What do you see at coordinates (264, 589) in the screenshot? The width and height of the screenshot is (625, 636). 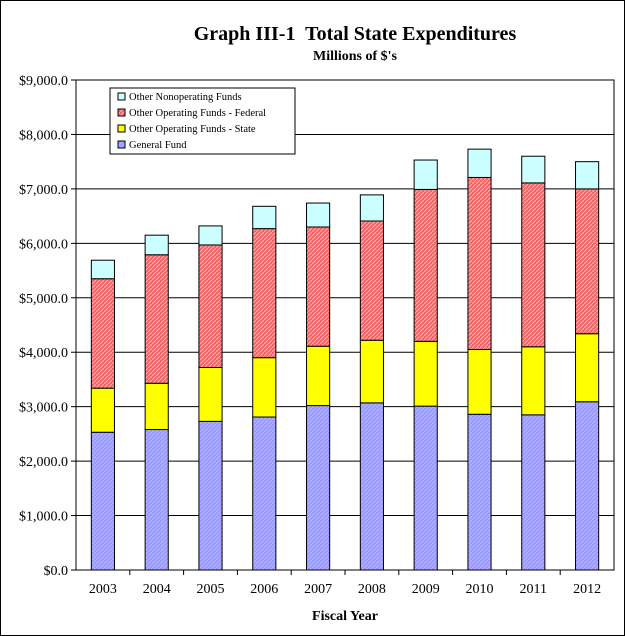 I see `x-tick-label: 2006` at bounding box center [264, 589].